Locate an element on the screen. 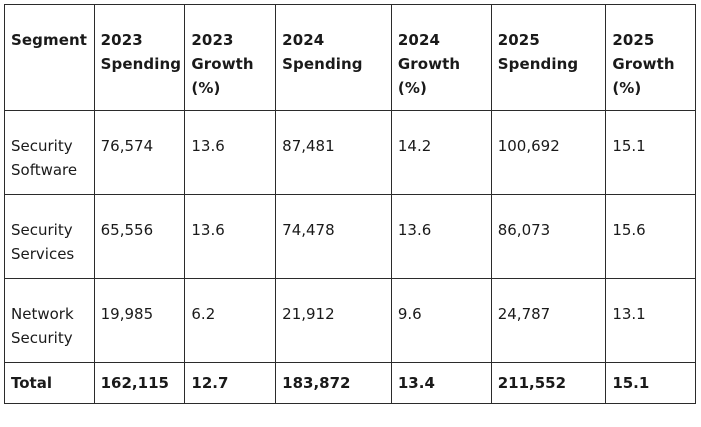 The image size is (701, 427). cell-2024-growth: 14.2 is located at coordinates (441, 152).